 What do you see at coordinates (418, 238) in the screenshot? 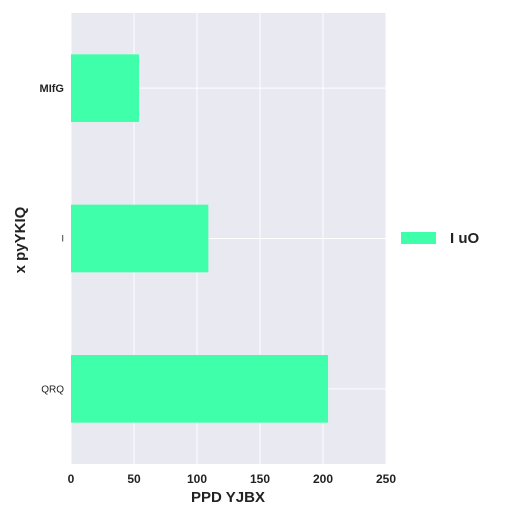
I see `legend-swatch` at bounding box center [418, 238].